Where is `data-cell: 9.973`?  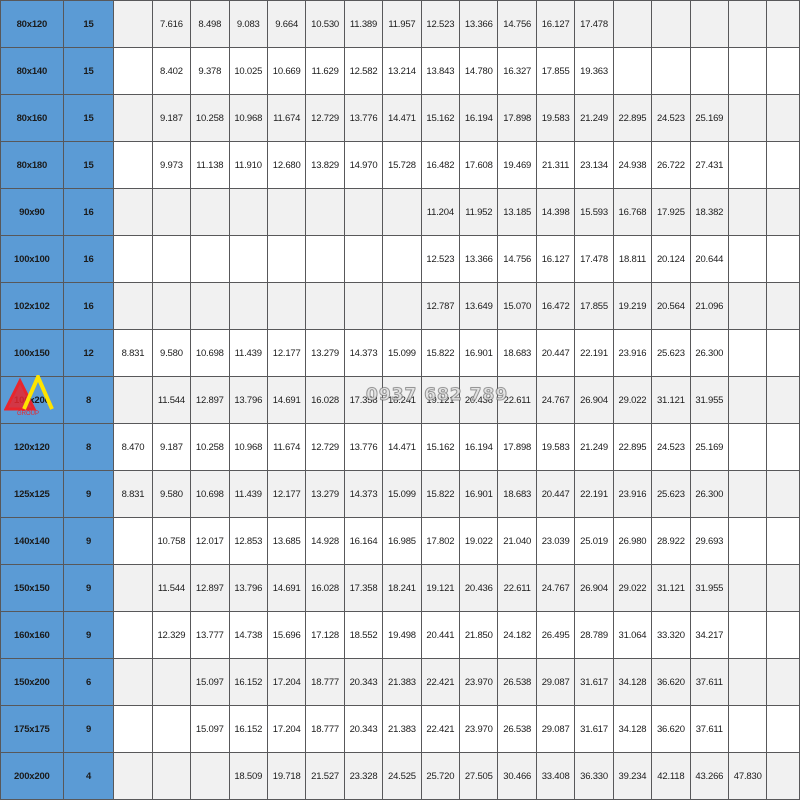
data-cell: 9.973 is located at coordinates (171, 165).